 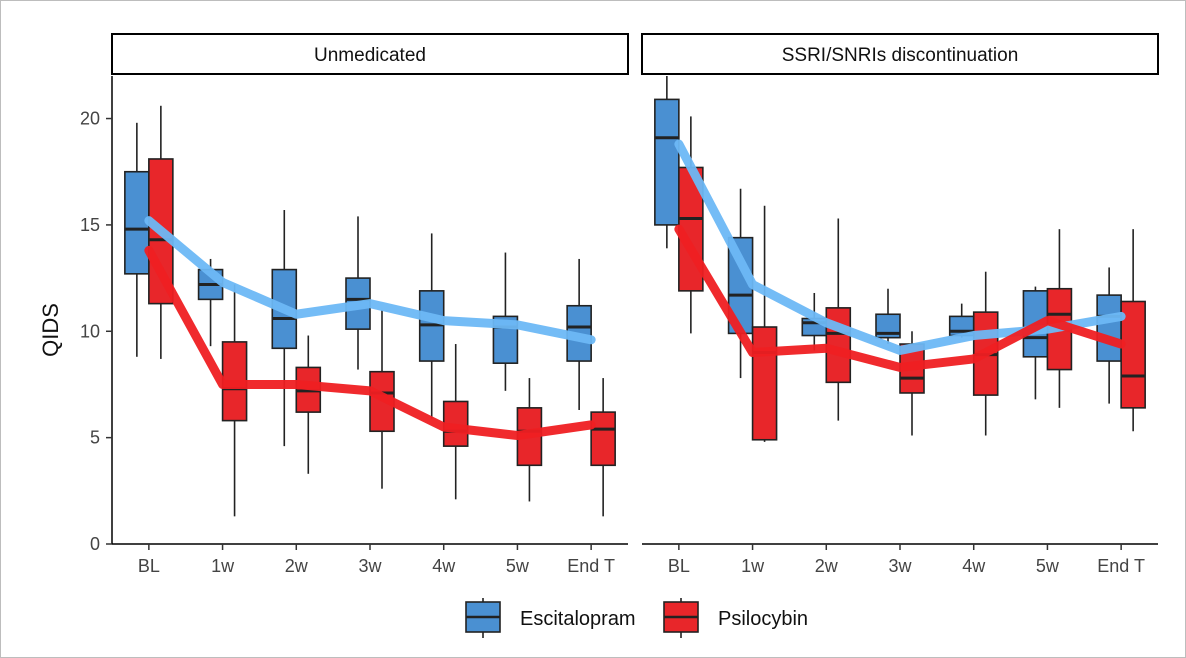 What do you see at coordinates (95, 544) in the screenshot?
I see `y-tick-label: 0` at bounding box center [95, 544].